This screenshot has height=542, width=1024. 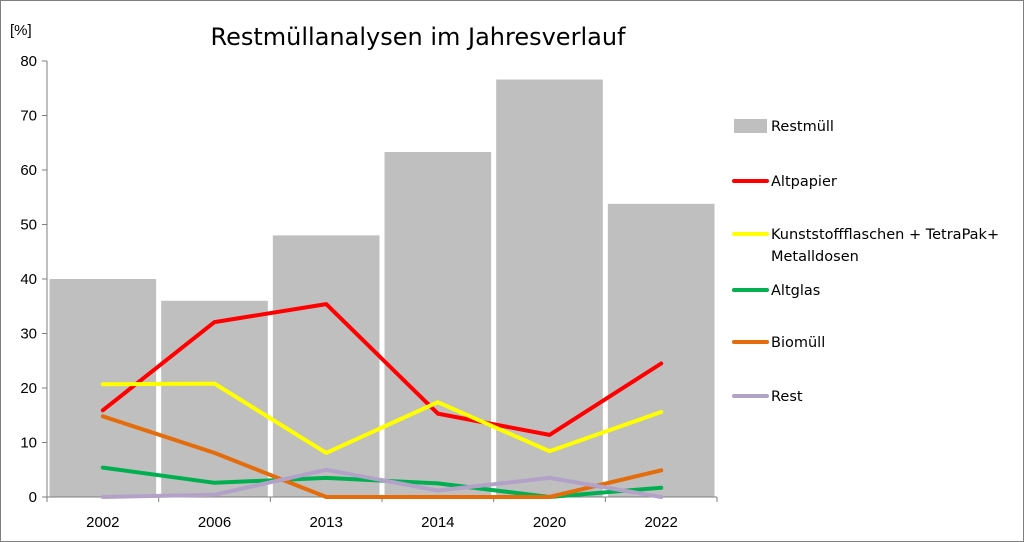 I want to click on legend-label-3: Biomüll, so click(x=798, y=343).